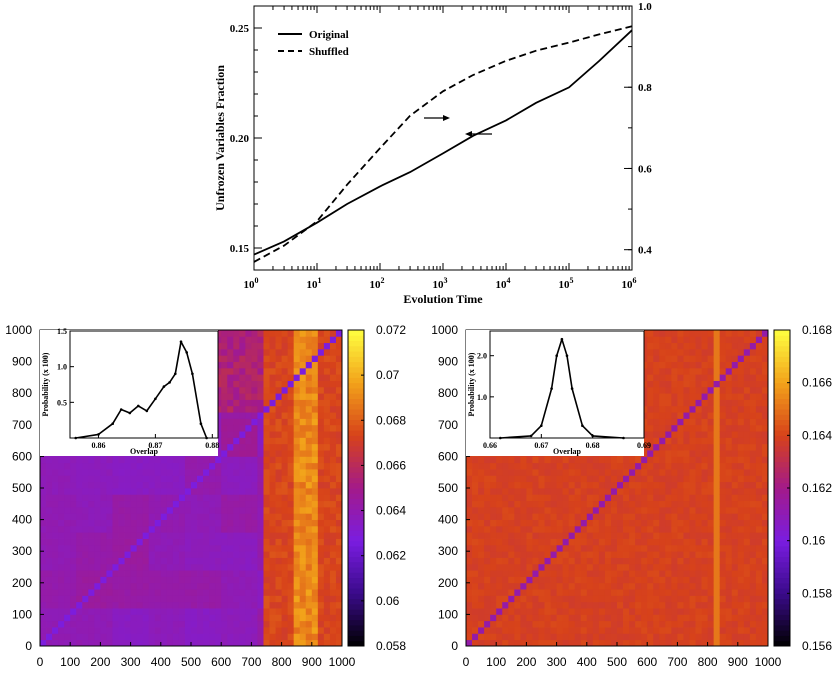 This screenshot has height=673, width=835. Describe the element at coordinates (356, 580) in the screenshot. I see `colorbar-segment` at that location.